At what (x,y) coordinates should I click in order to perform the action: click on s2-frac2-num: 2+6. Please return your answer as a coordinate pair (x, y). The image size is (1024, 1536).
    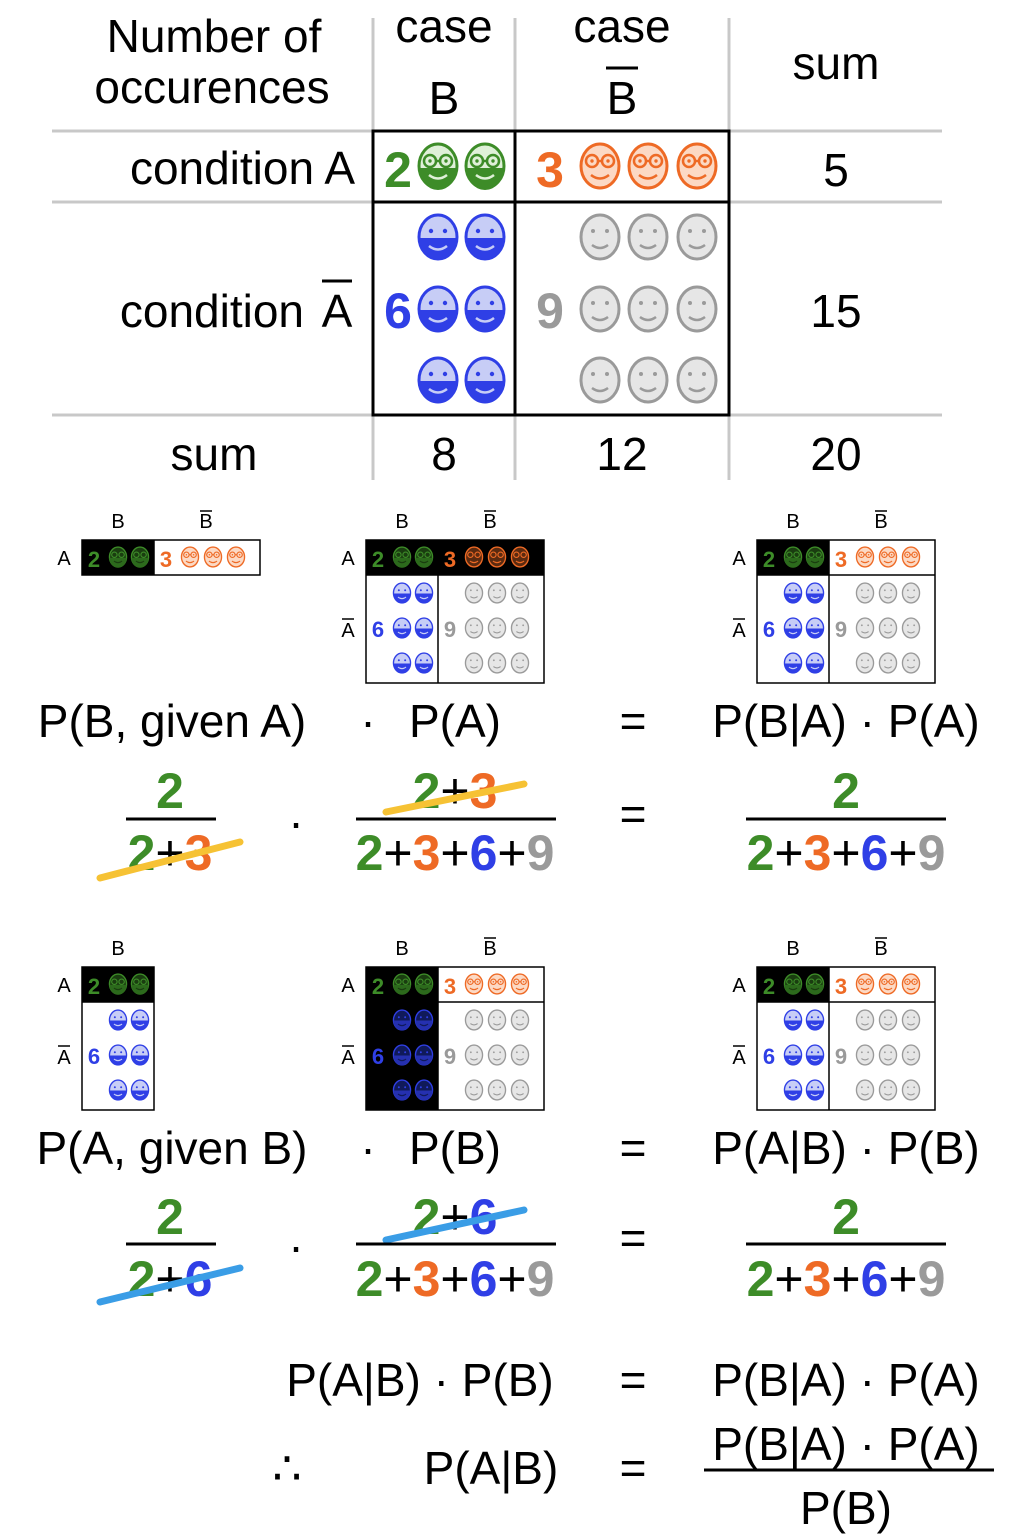
    Looking at the image, I should click on (455, 1217).